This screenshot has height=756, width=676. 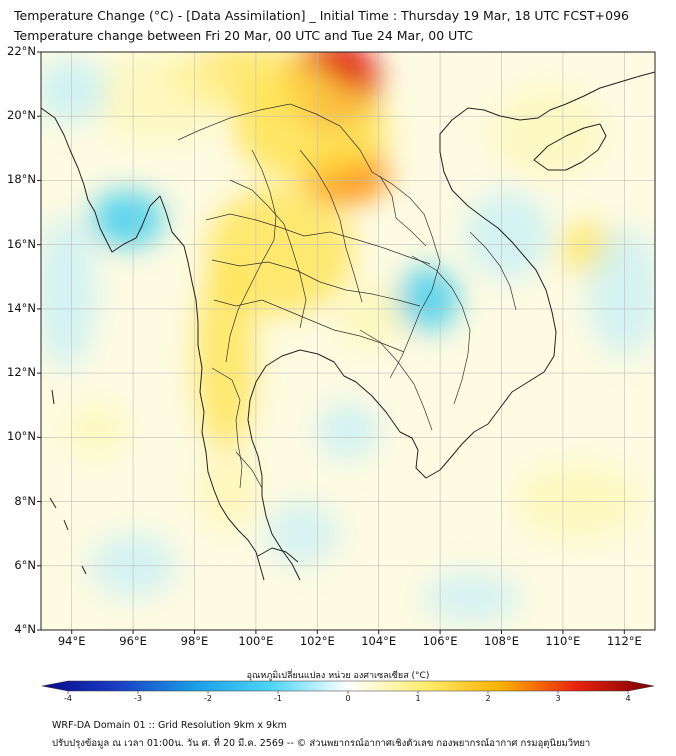 I want to click on lat-label: 6°N, so click(x=25, y=564).